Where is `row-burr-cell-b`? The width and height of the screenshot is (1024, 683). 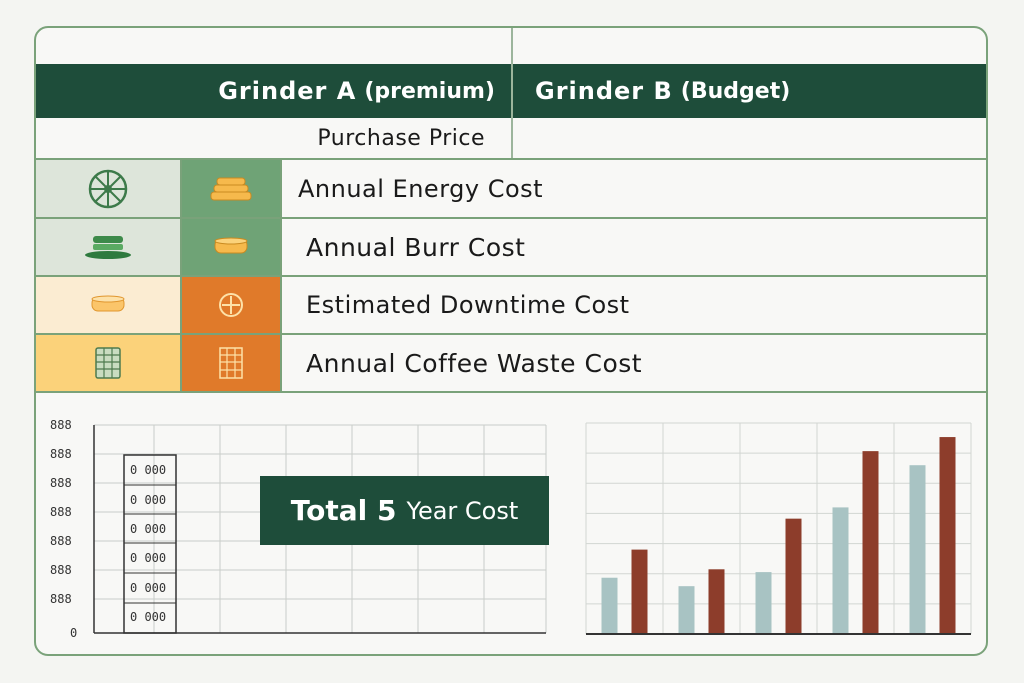 row-burr-cell-b is located at coordinates (232, 247).